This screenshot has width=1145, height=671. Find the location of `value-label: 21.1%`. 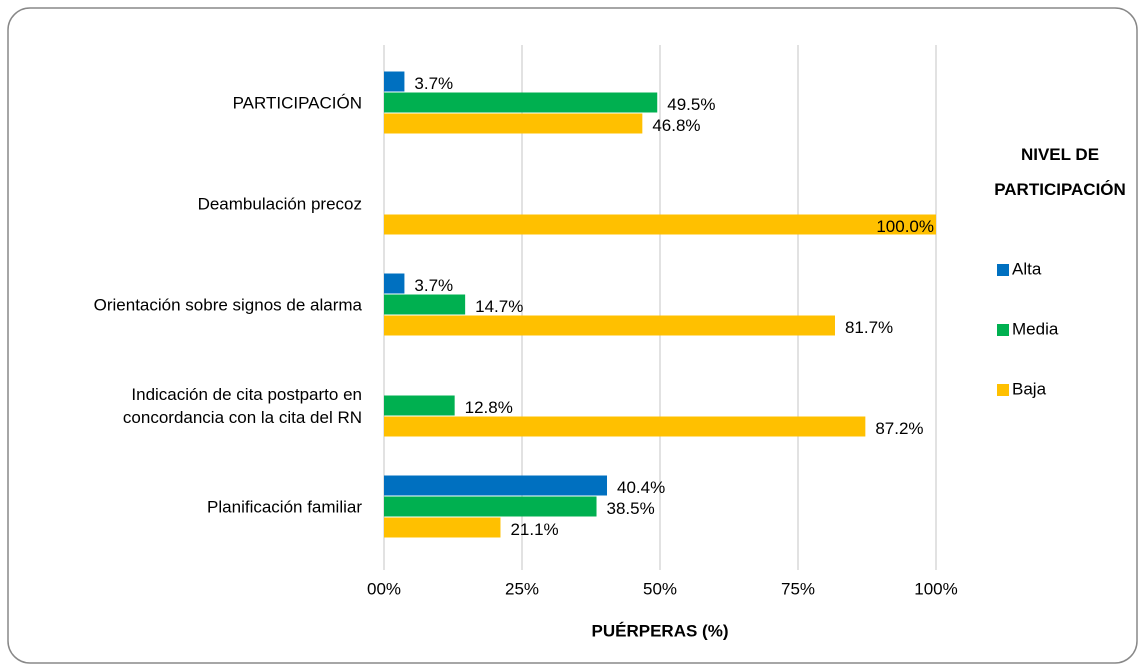

value-label: 21.1% is located at coordinates (534, 529).